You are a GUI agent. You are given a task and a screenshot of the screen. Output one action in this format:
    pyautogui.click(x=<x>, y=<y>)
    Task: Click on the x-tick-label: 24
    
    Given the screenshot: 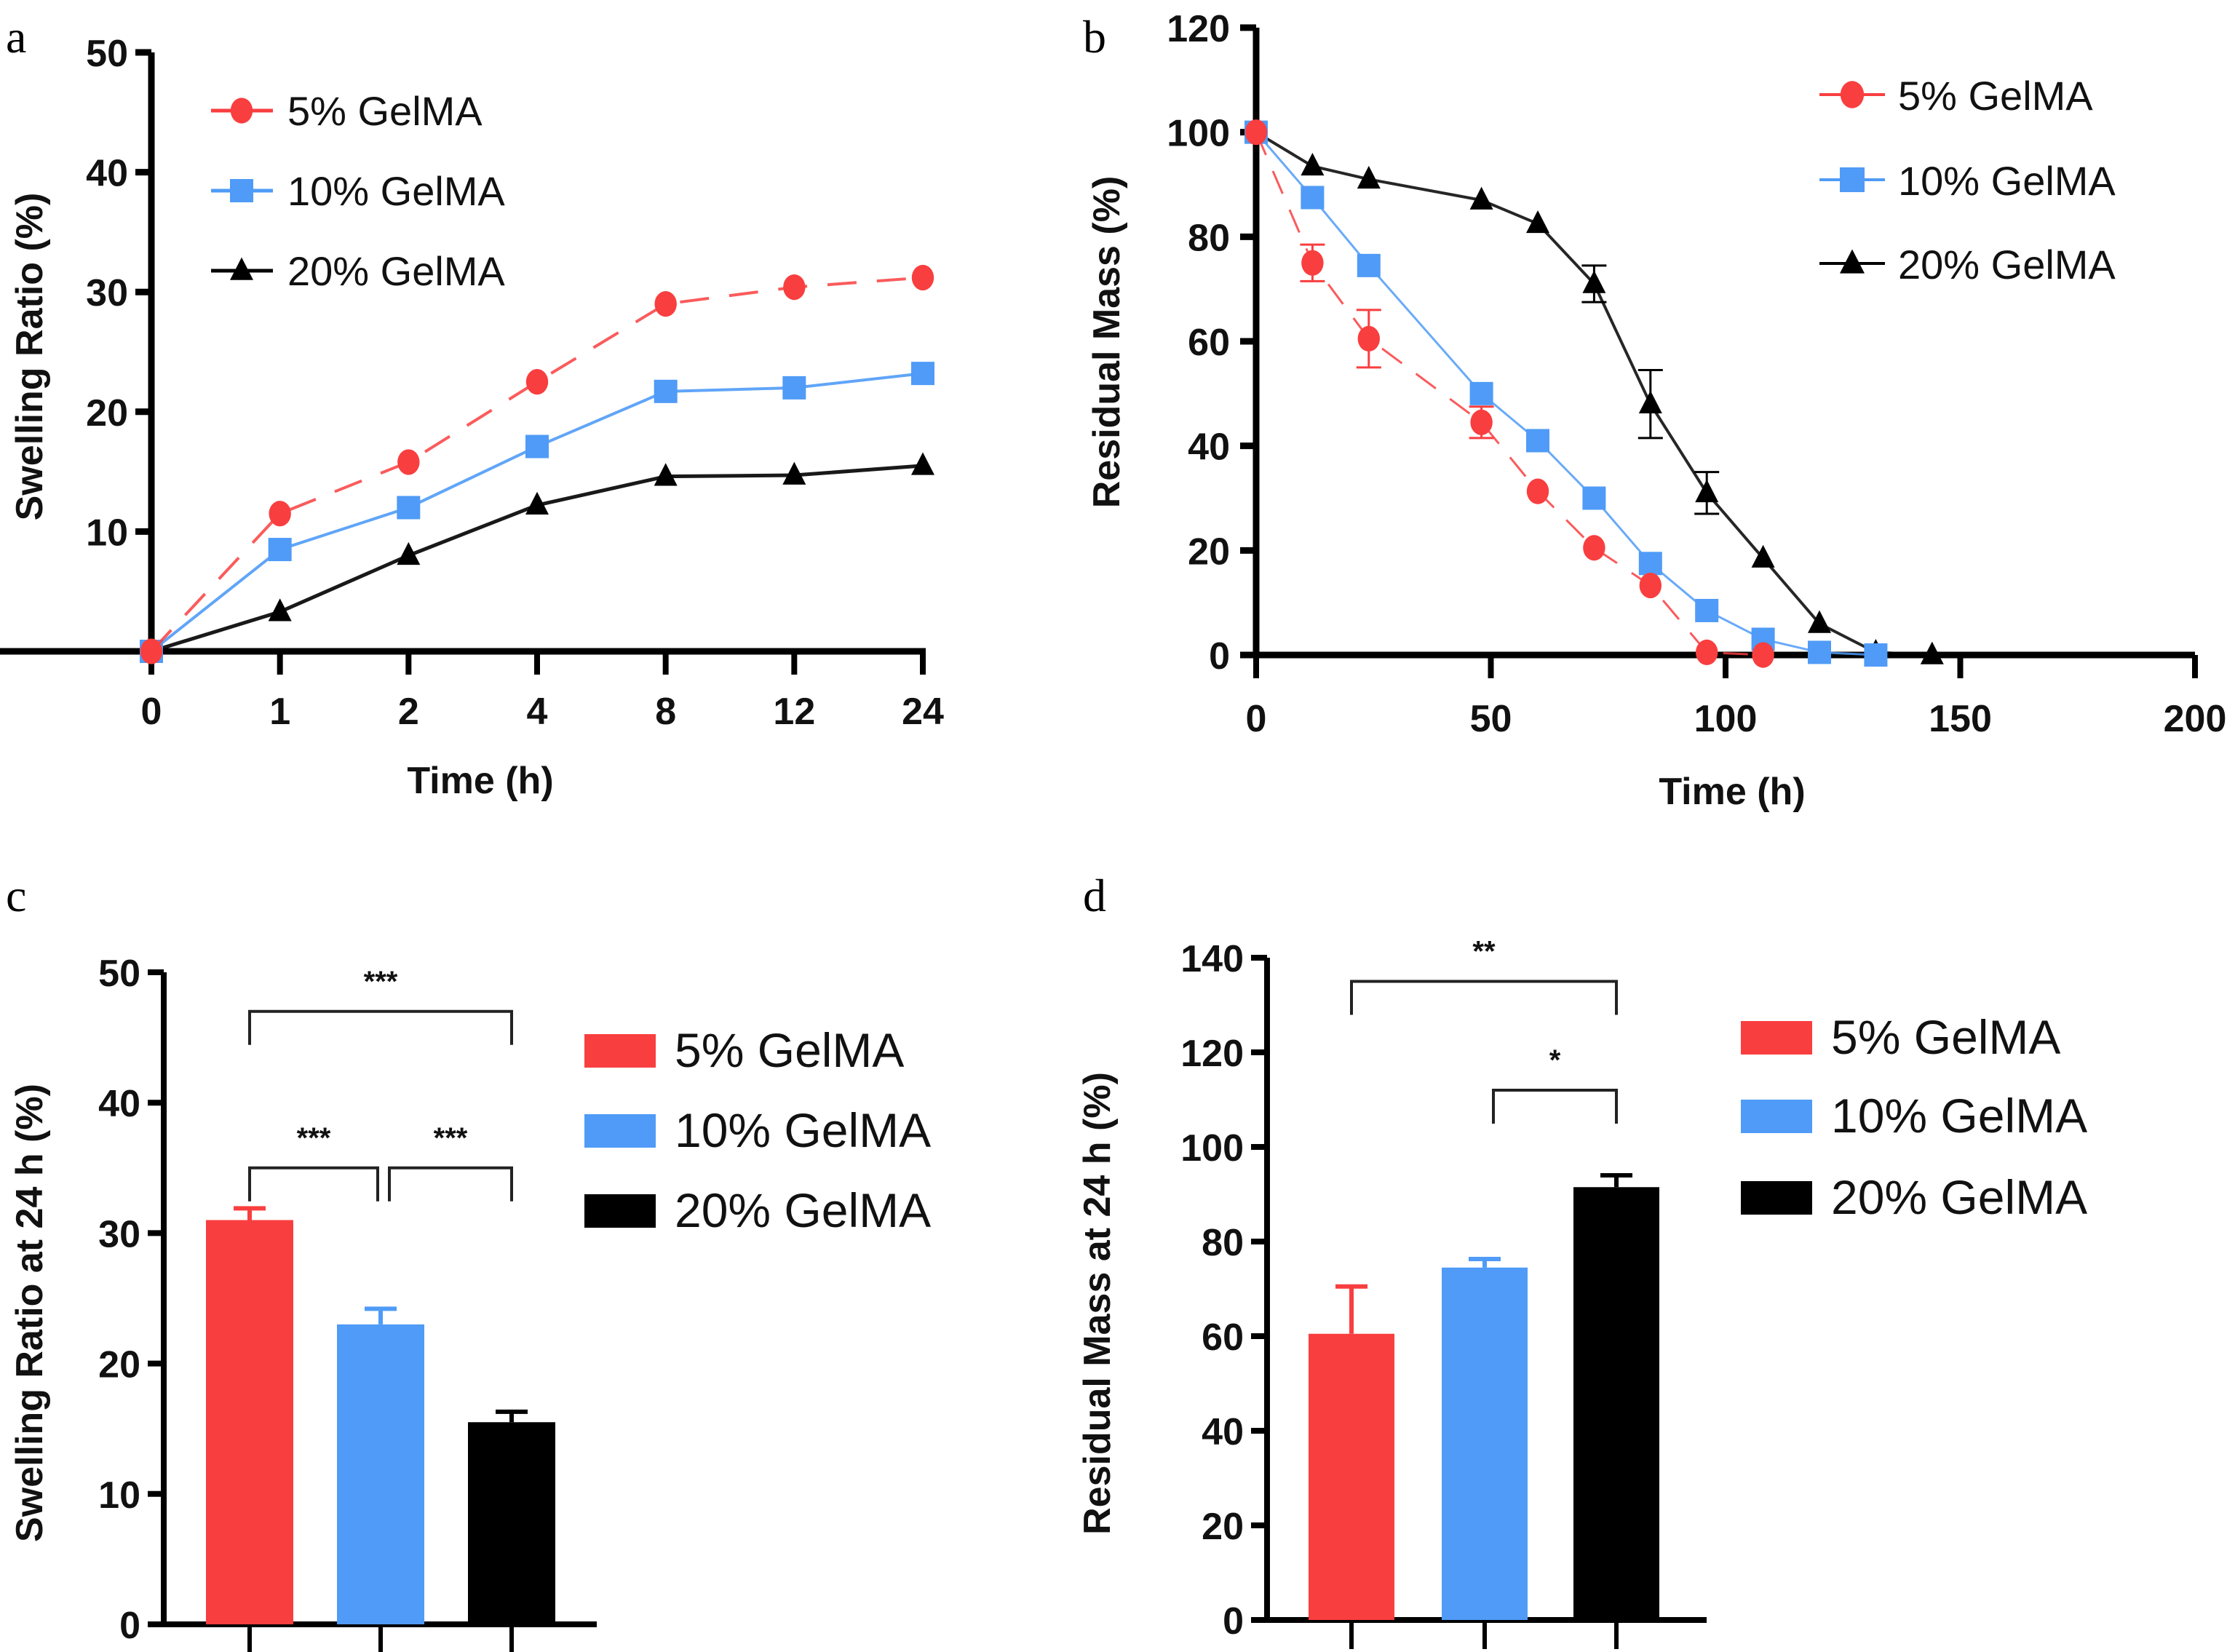 What is the action you would take?
    pyautogui.click(x=923, y=712)
    